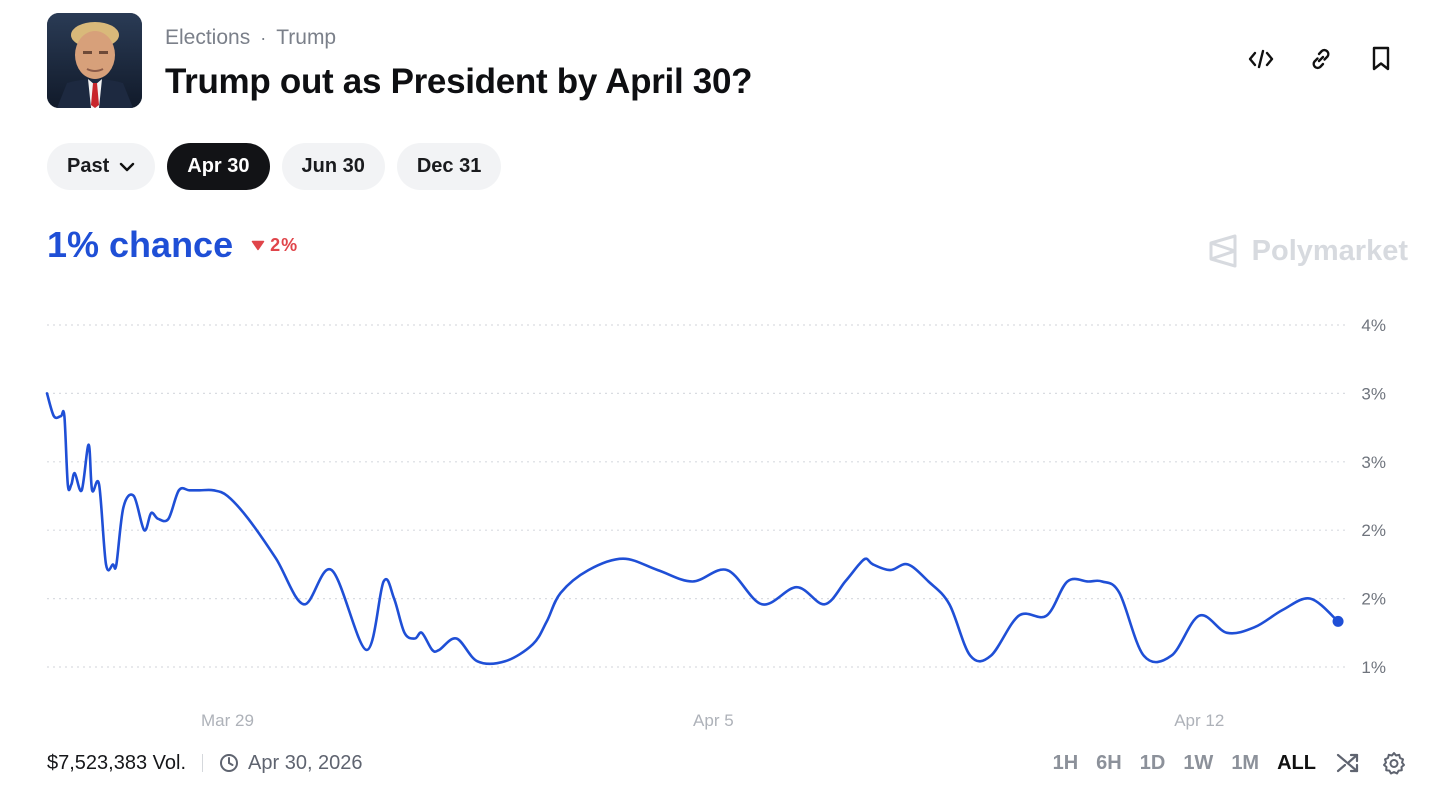 Image resolution: width=1456 pixels, height=790 pixels. What do you see at coordinates (227, 720) in the screenshot?
I see `x-tick-label: Mar 29` at bounding box center [227, 720].